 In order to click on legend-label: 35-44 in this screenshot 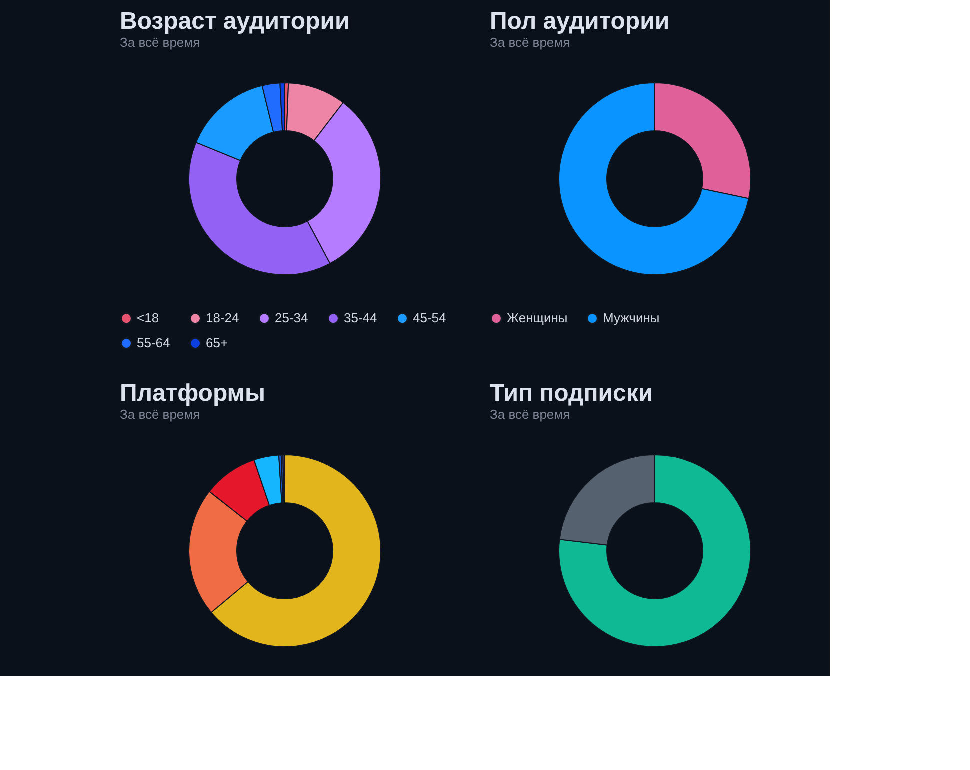, I will do `click(361, 318)`.